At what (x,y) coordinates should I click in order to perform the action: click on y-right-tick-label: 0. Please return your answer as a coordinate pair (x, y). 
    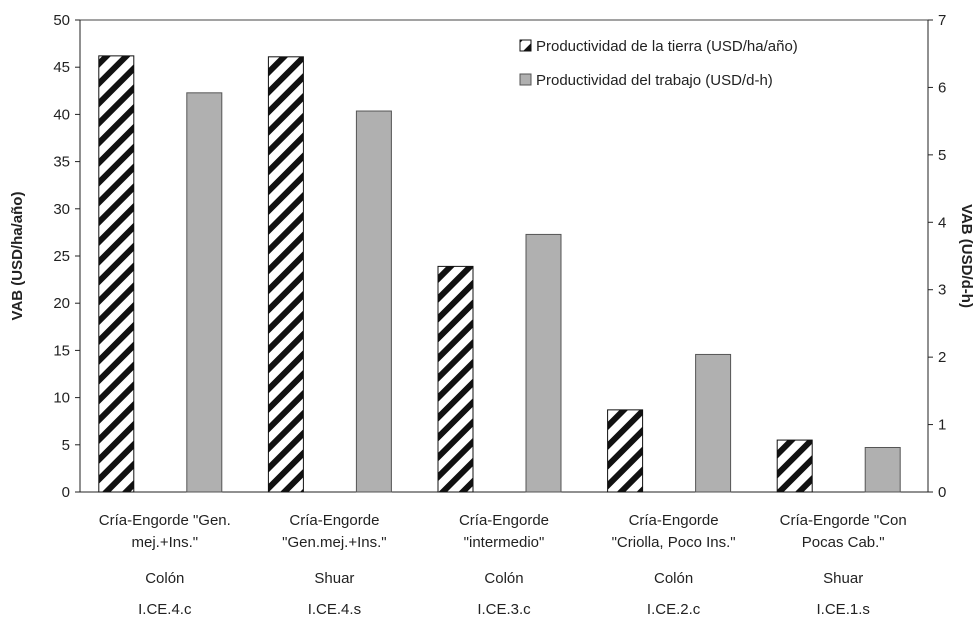
    Looking at the image, I should click on (942, 492).